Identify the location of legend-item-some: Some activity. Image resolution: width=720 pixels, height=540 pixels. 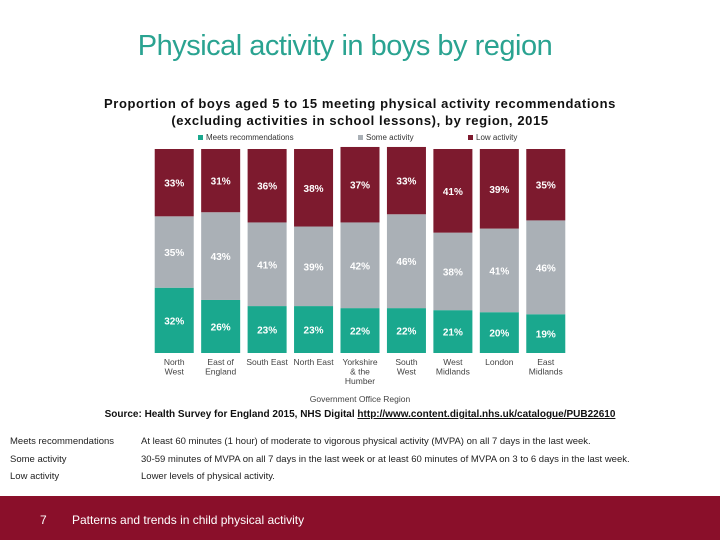
(386, 137).